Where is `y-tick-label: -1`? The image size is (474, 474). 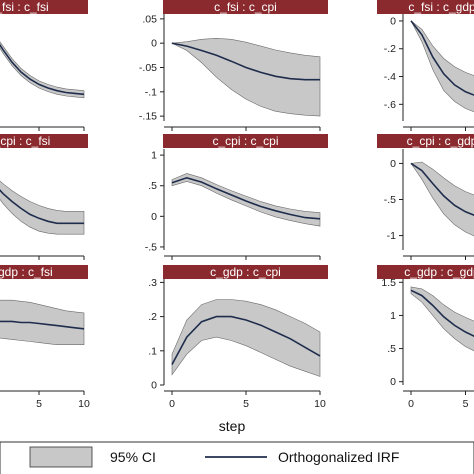 y-tick-label: -1 is located at coordinates (391, 236).